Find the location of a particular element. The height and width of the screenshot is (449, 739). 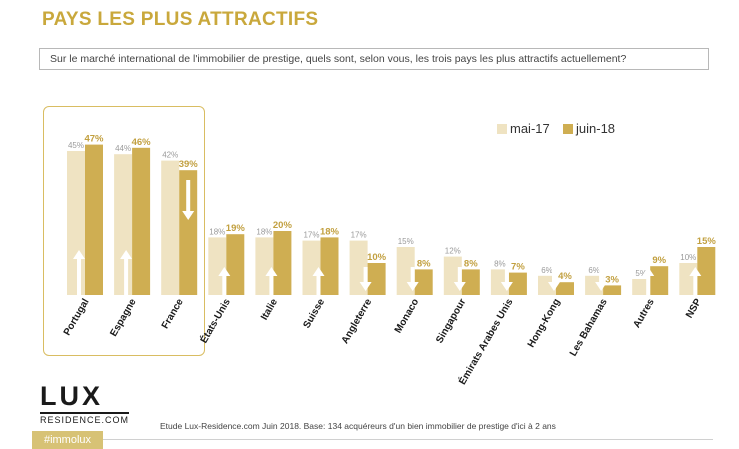

hashtag-badge: #immolux is located at coordinates (67, 440).